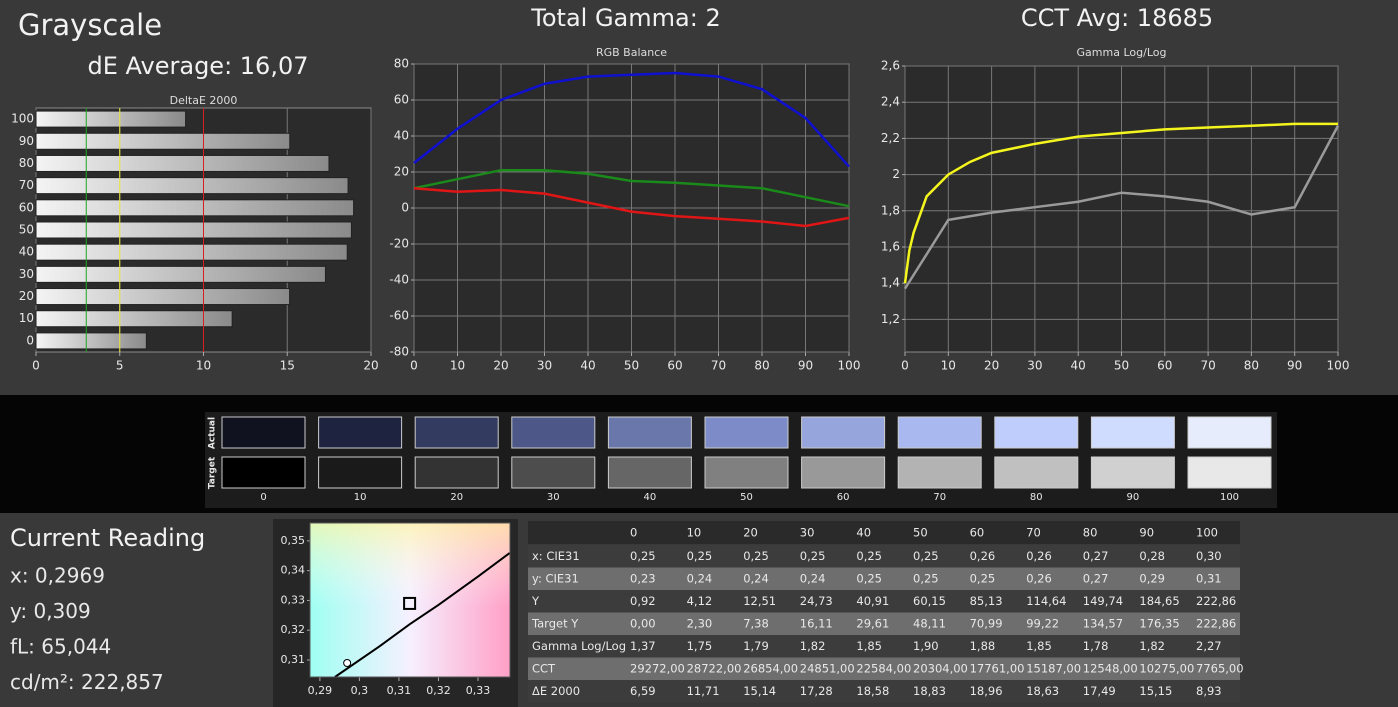 The image size is (1398, 707). What do you see at coordinates (405, 208) in the screenshot?
I see `y-tick-label: 0` at bounding box center [405, 208].